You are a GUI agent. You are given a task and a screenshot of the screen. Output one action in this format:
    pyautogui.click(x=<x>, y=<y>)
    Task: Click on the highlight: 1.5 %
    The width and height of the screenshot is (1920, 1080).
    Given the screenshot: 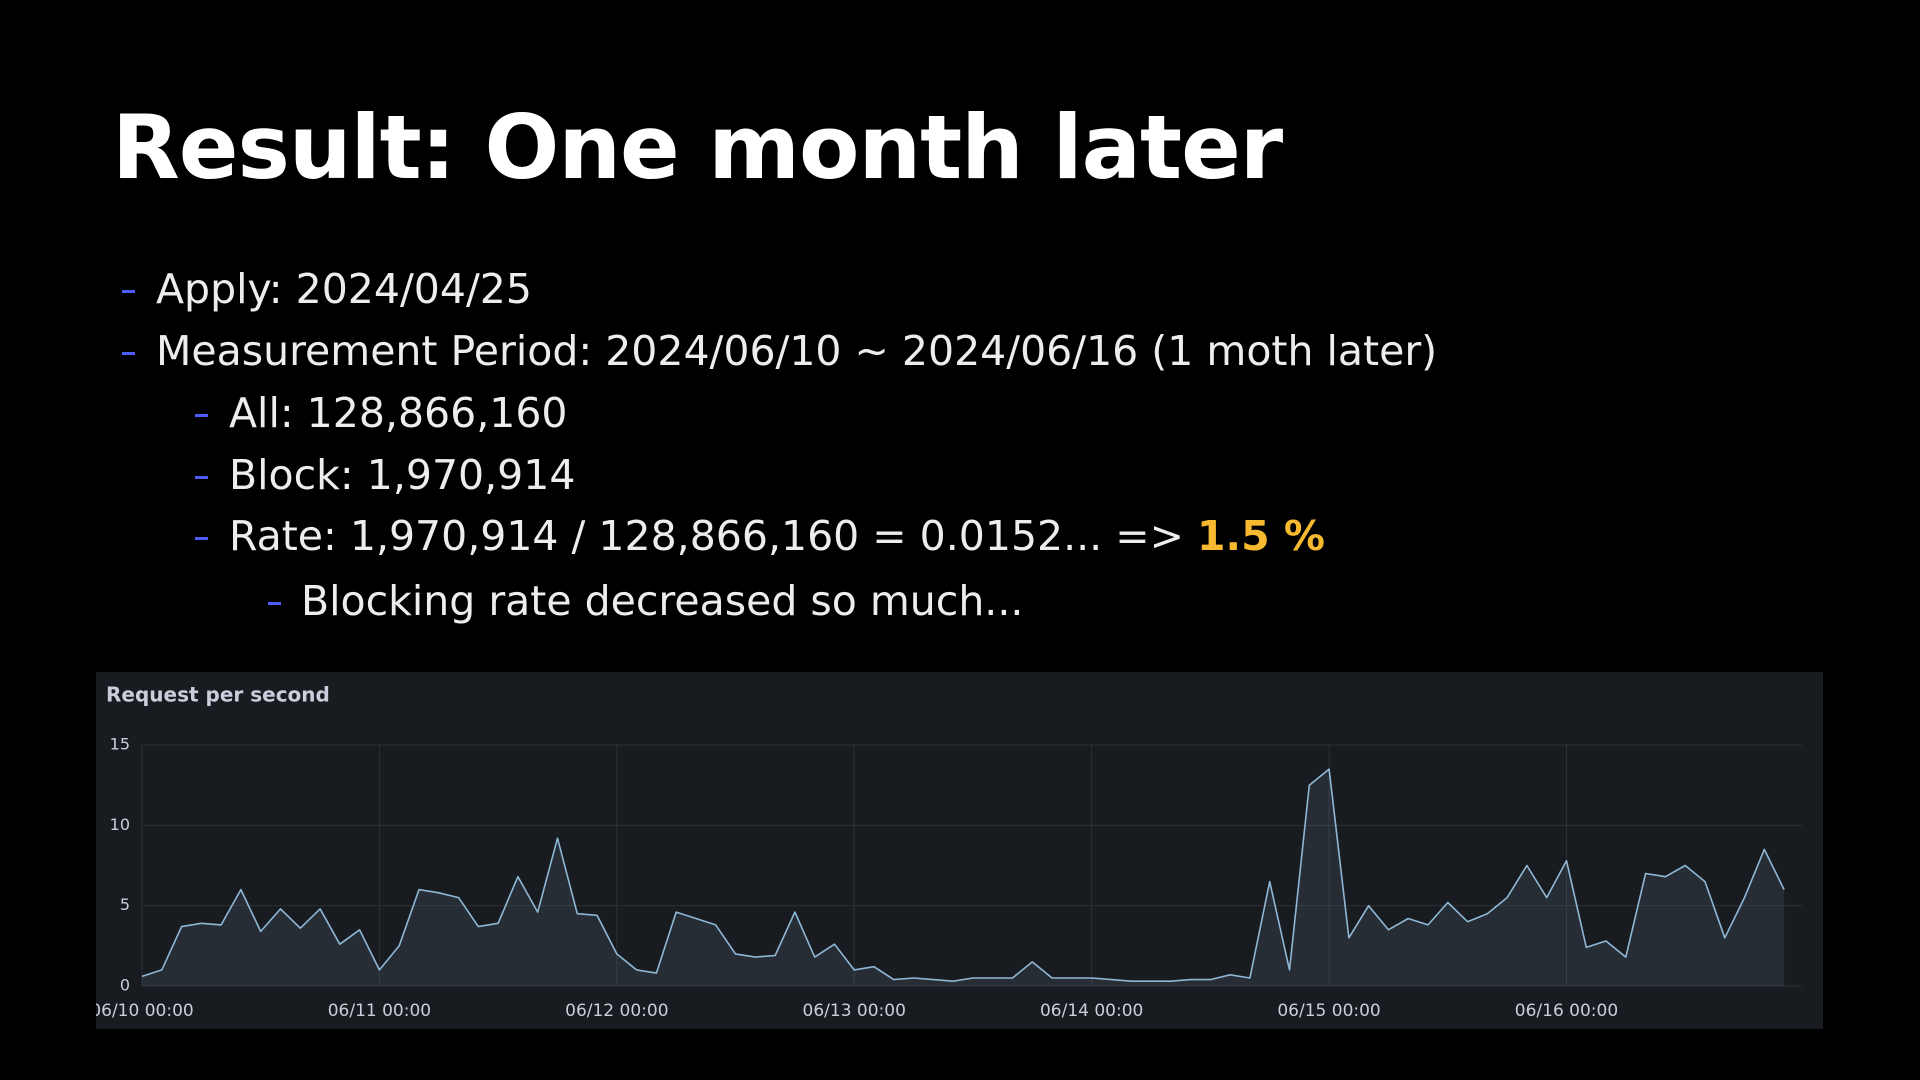 What is the action you would take?
    pyautogui.click(x=1260, y=536)
    